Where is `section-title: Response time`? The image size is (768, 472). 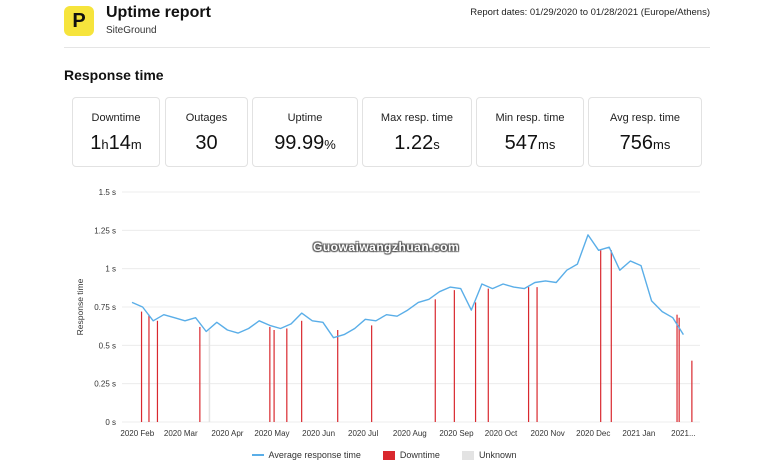 section-title: Response time is located at coordinates (114, 75).